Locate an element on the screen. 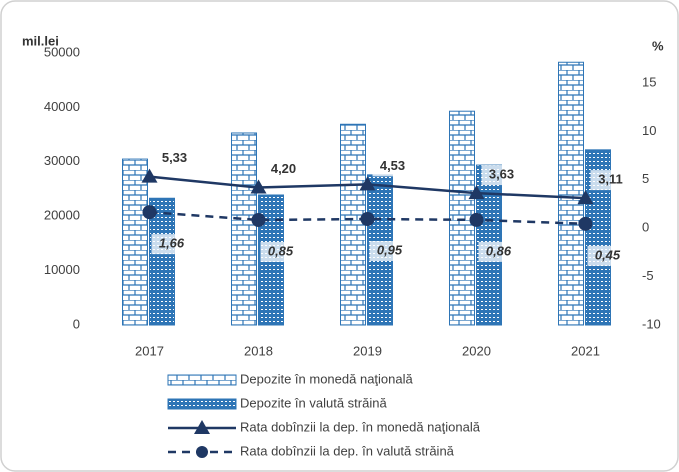 Image resolution: width=679 pixels, height=472 pixels. data-label: 0,86 is located at coordinates (499, 250).